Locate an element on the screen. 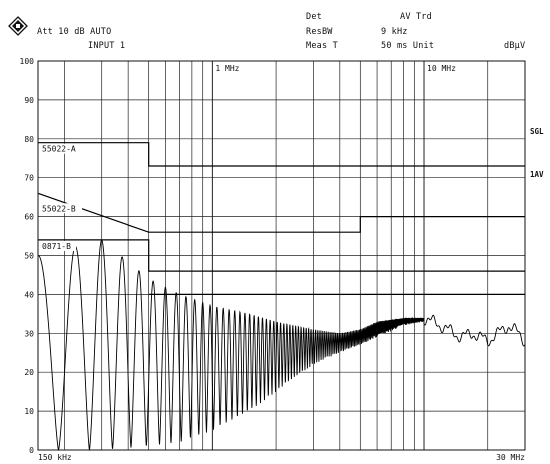 This screenshot has height=464, width=550. x-tick-label: 150 kHz is located at coordinates (55, 457).